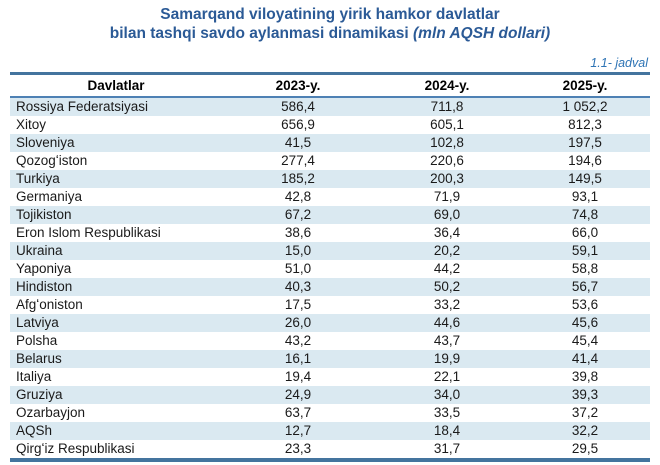 This screenshot has height=465, width=660. Describe the element at coordinates (298, 286) in the screenshot. I see `value-cell: 40,3` at that location.